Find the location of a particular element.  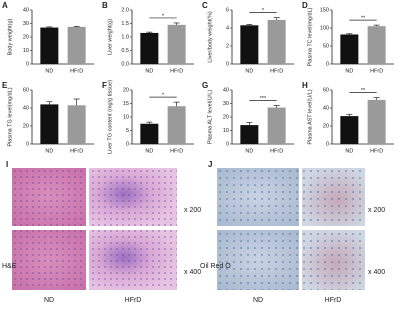

panel-letter: I is located at coordinates (7, 164).